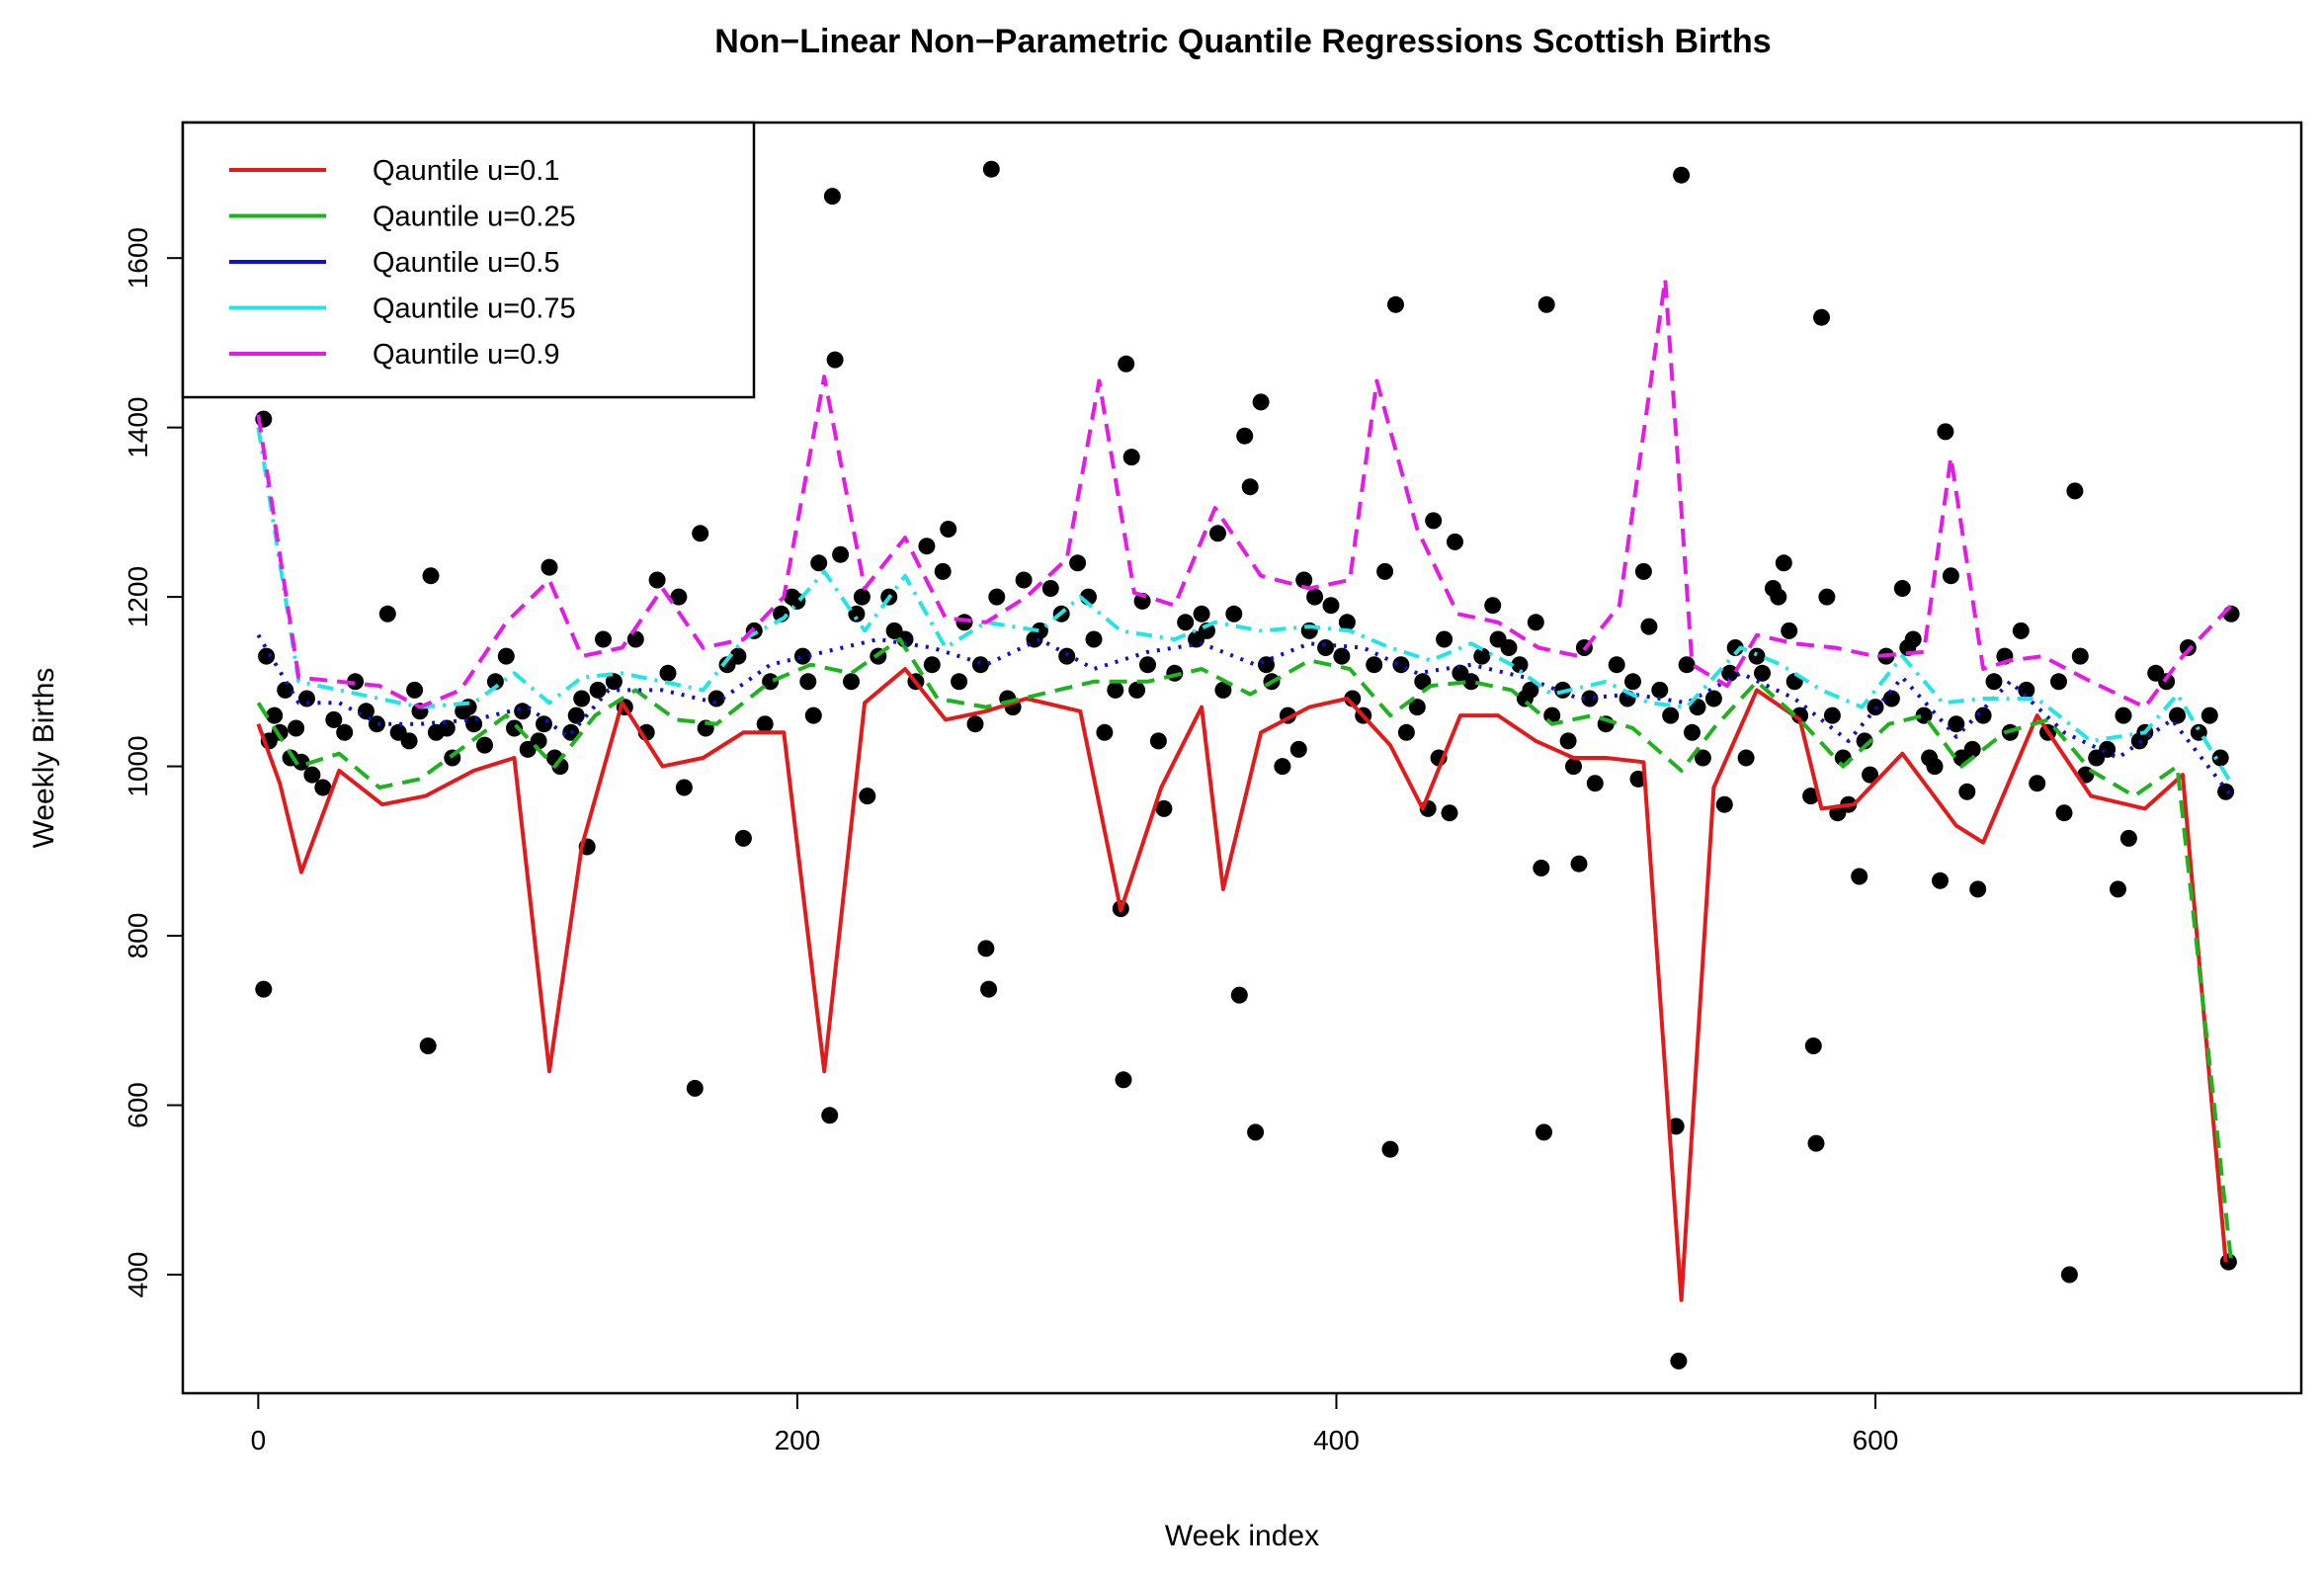 The height and width of the screenshot is (1579, 2324). What do you see at coordinates (138, 426) in the screenshot?
I see `y-tick-label: 1400` at bounding box center [138, 426].